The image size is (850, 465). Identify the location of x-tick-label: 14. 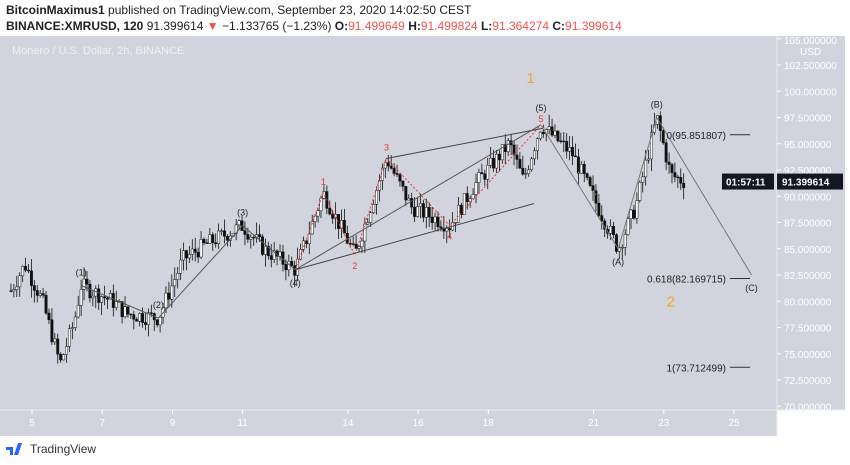
(348, 423).